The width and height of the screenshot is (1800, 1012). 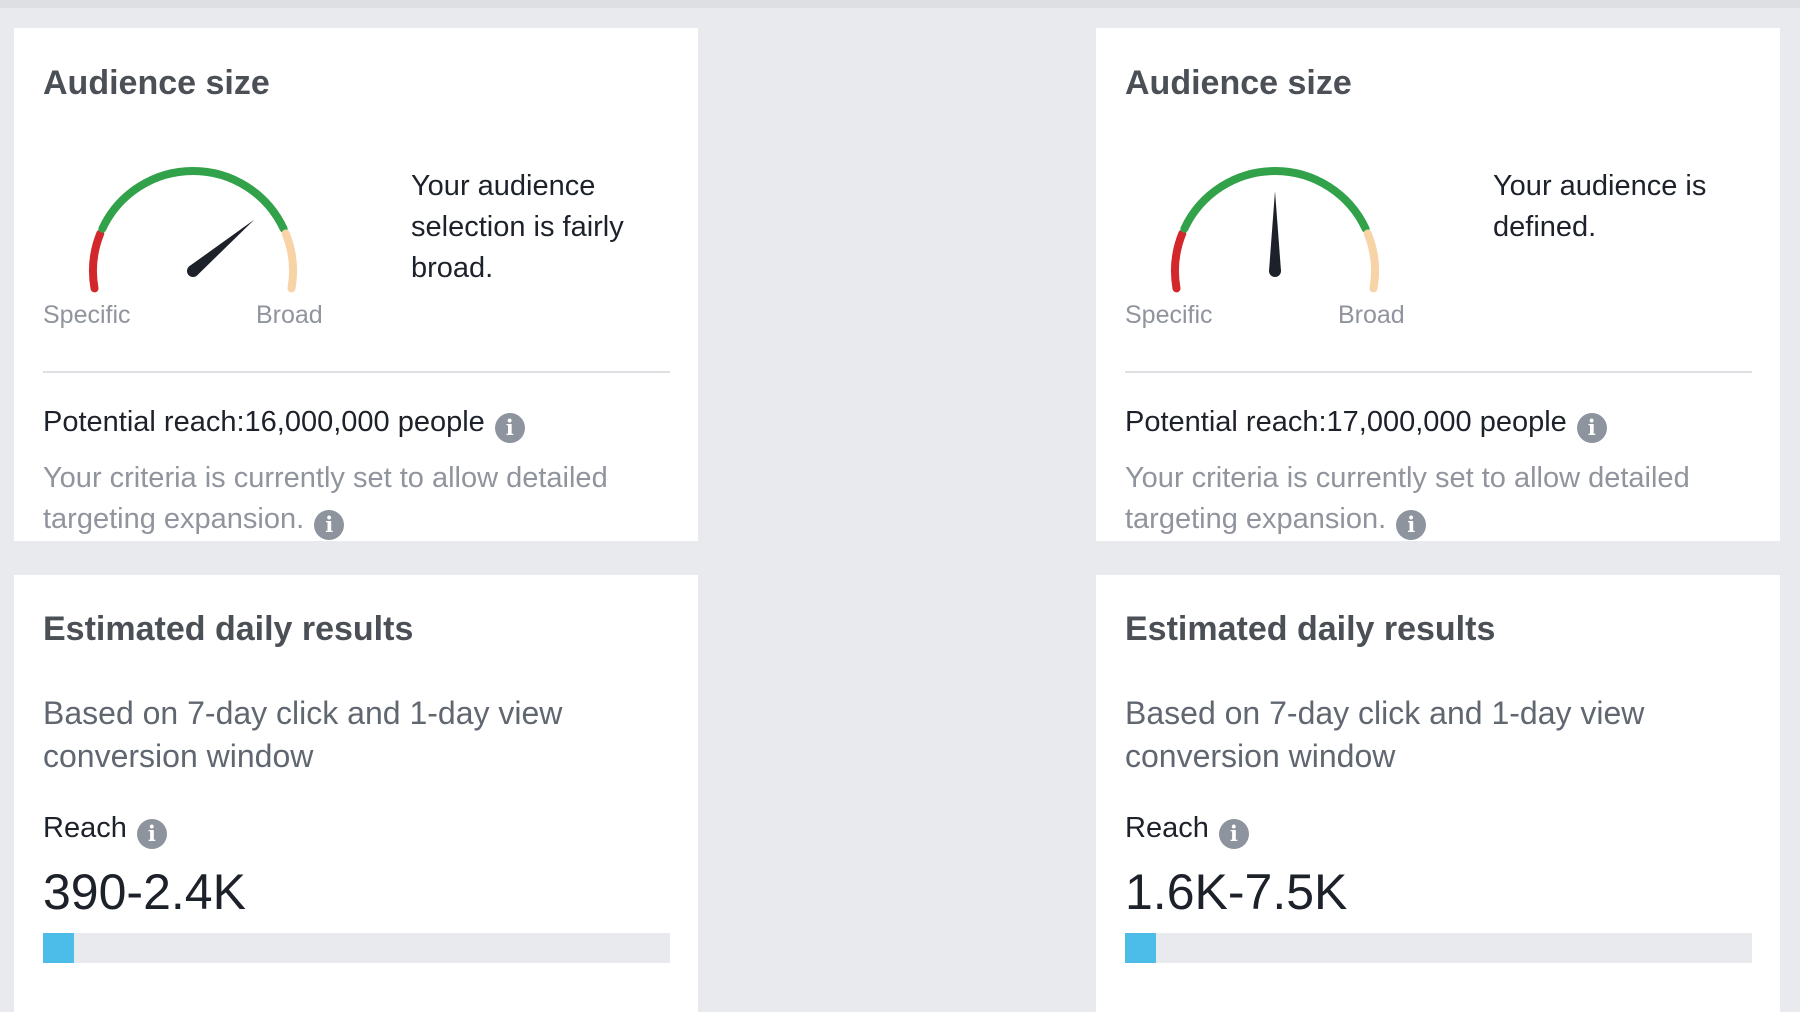 What do you see at coordinates (1600, 206) in the screenshot?
I see `audience-status-text: Your audience is defined.` at bounding box center [1600, 206].